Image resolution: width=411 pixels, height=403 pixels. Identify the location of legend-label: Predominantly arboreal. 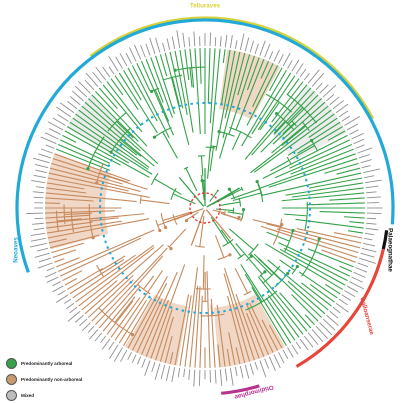
(47, 363).